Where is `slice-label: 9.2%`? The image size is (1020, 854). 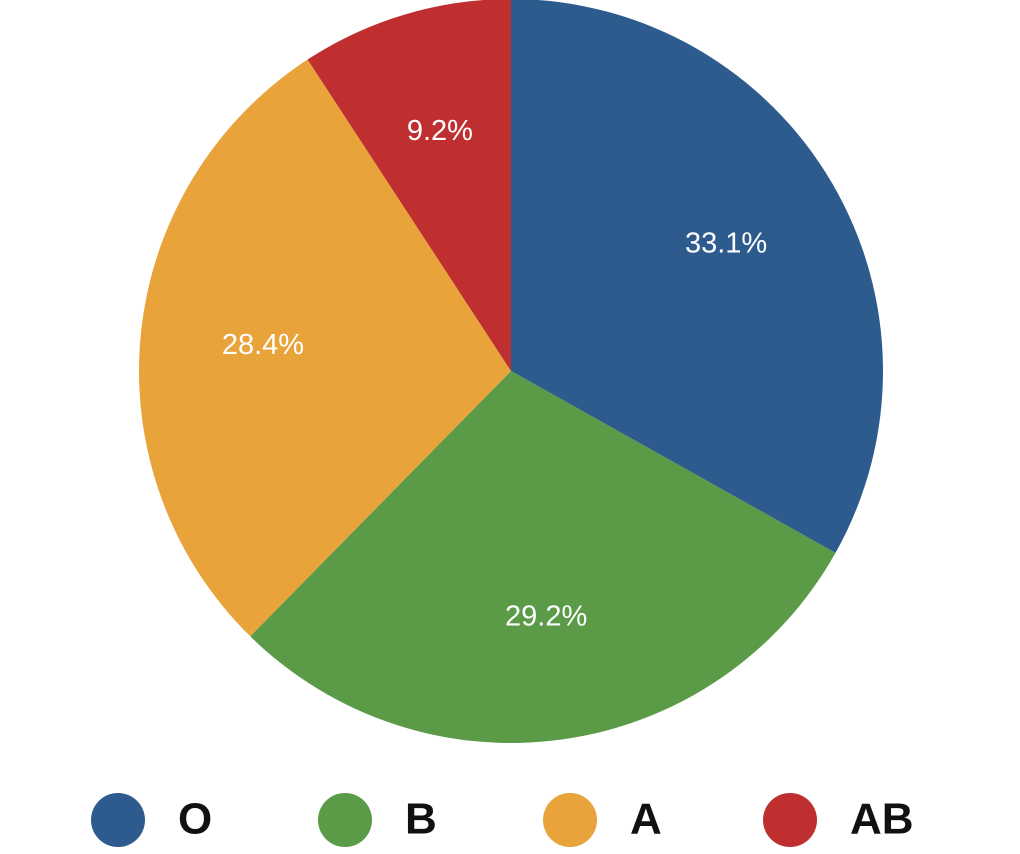
slice-label: 9.2% is located at coordinates (440, 131).